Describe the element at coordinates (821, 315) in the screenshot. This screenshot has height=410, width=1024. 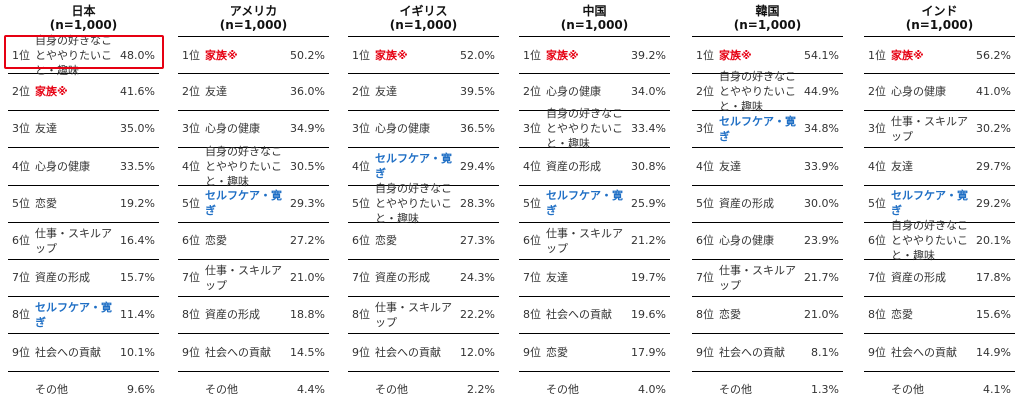
I see `percentage-value: 21.0%` at that location.